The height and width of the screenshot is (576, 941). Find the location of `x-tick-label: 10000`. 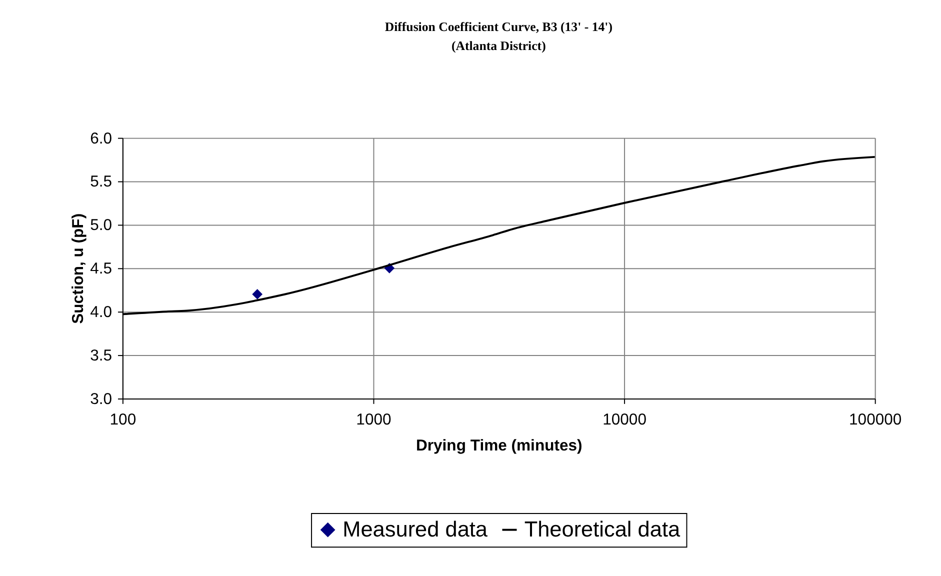

x-tick-label: 10000 is located at coordinates (624, 420).